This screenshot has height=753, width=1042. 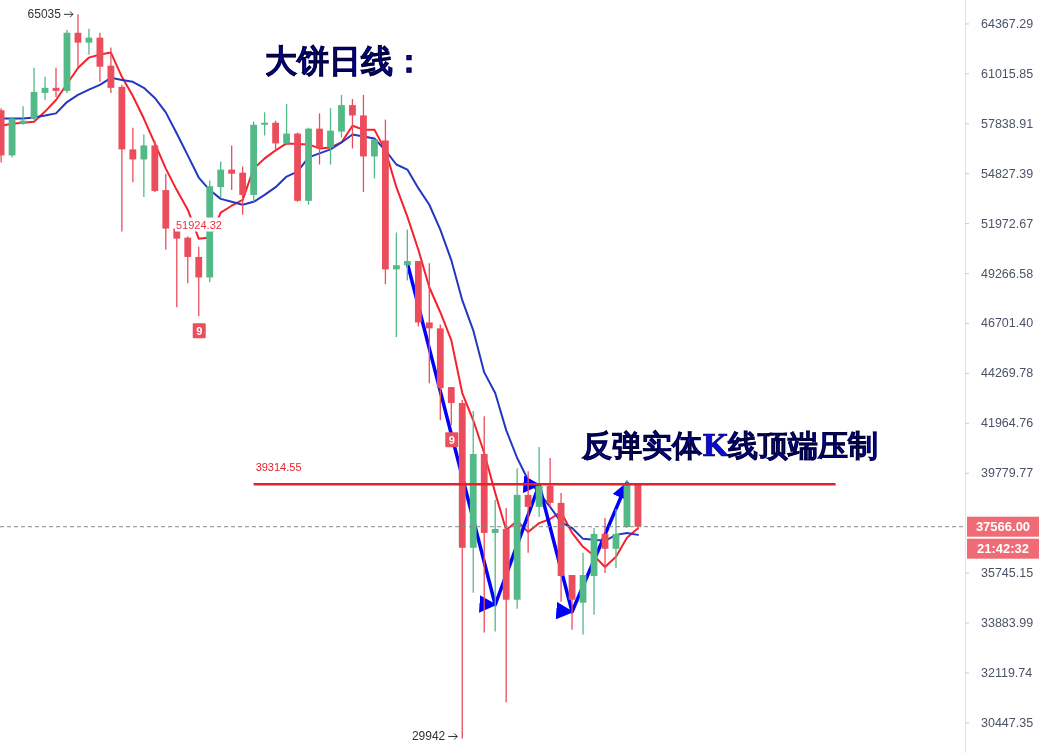 I want to click on y-tick-label: 46701.40, so click(x=1007, y=323).